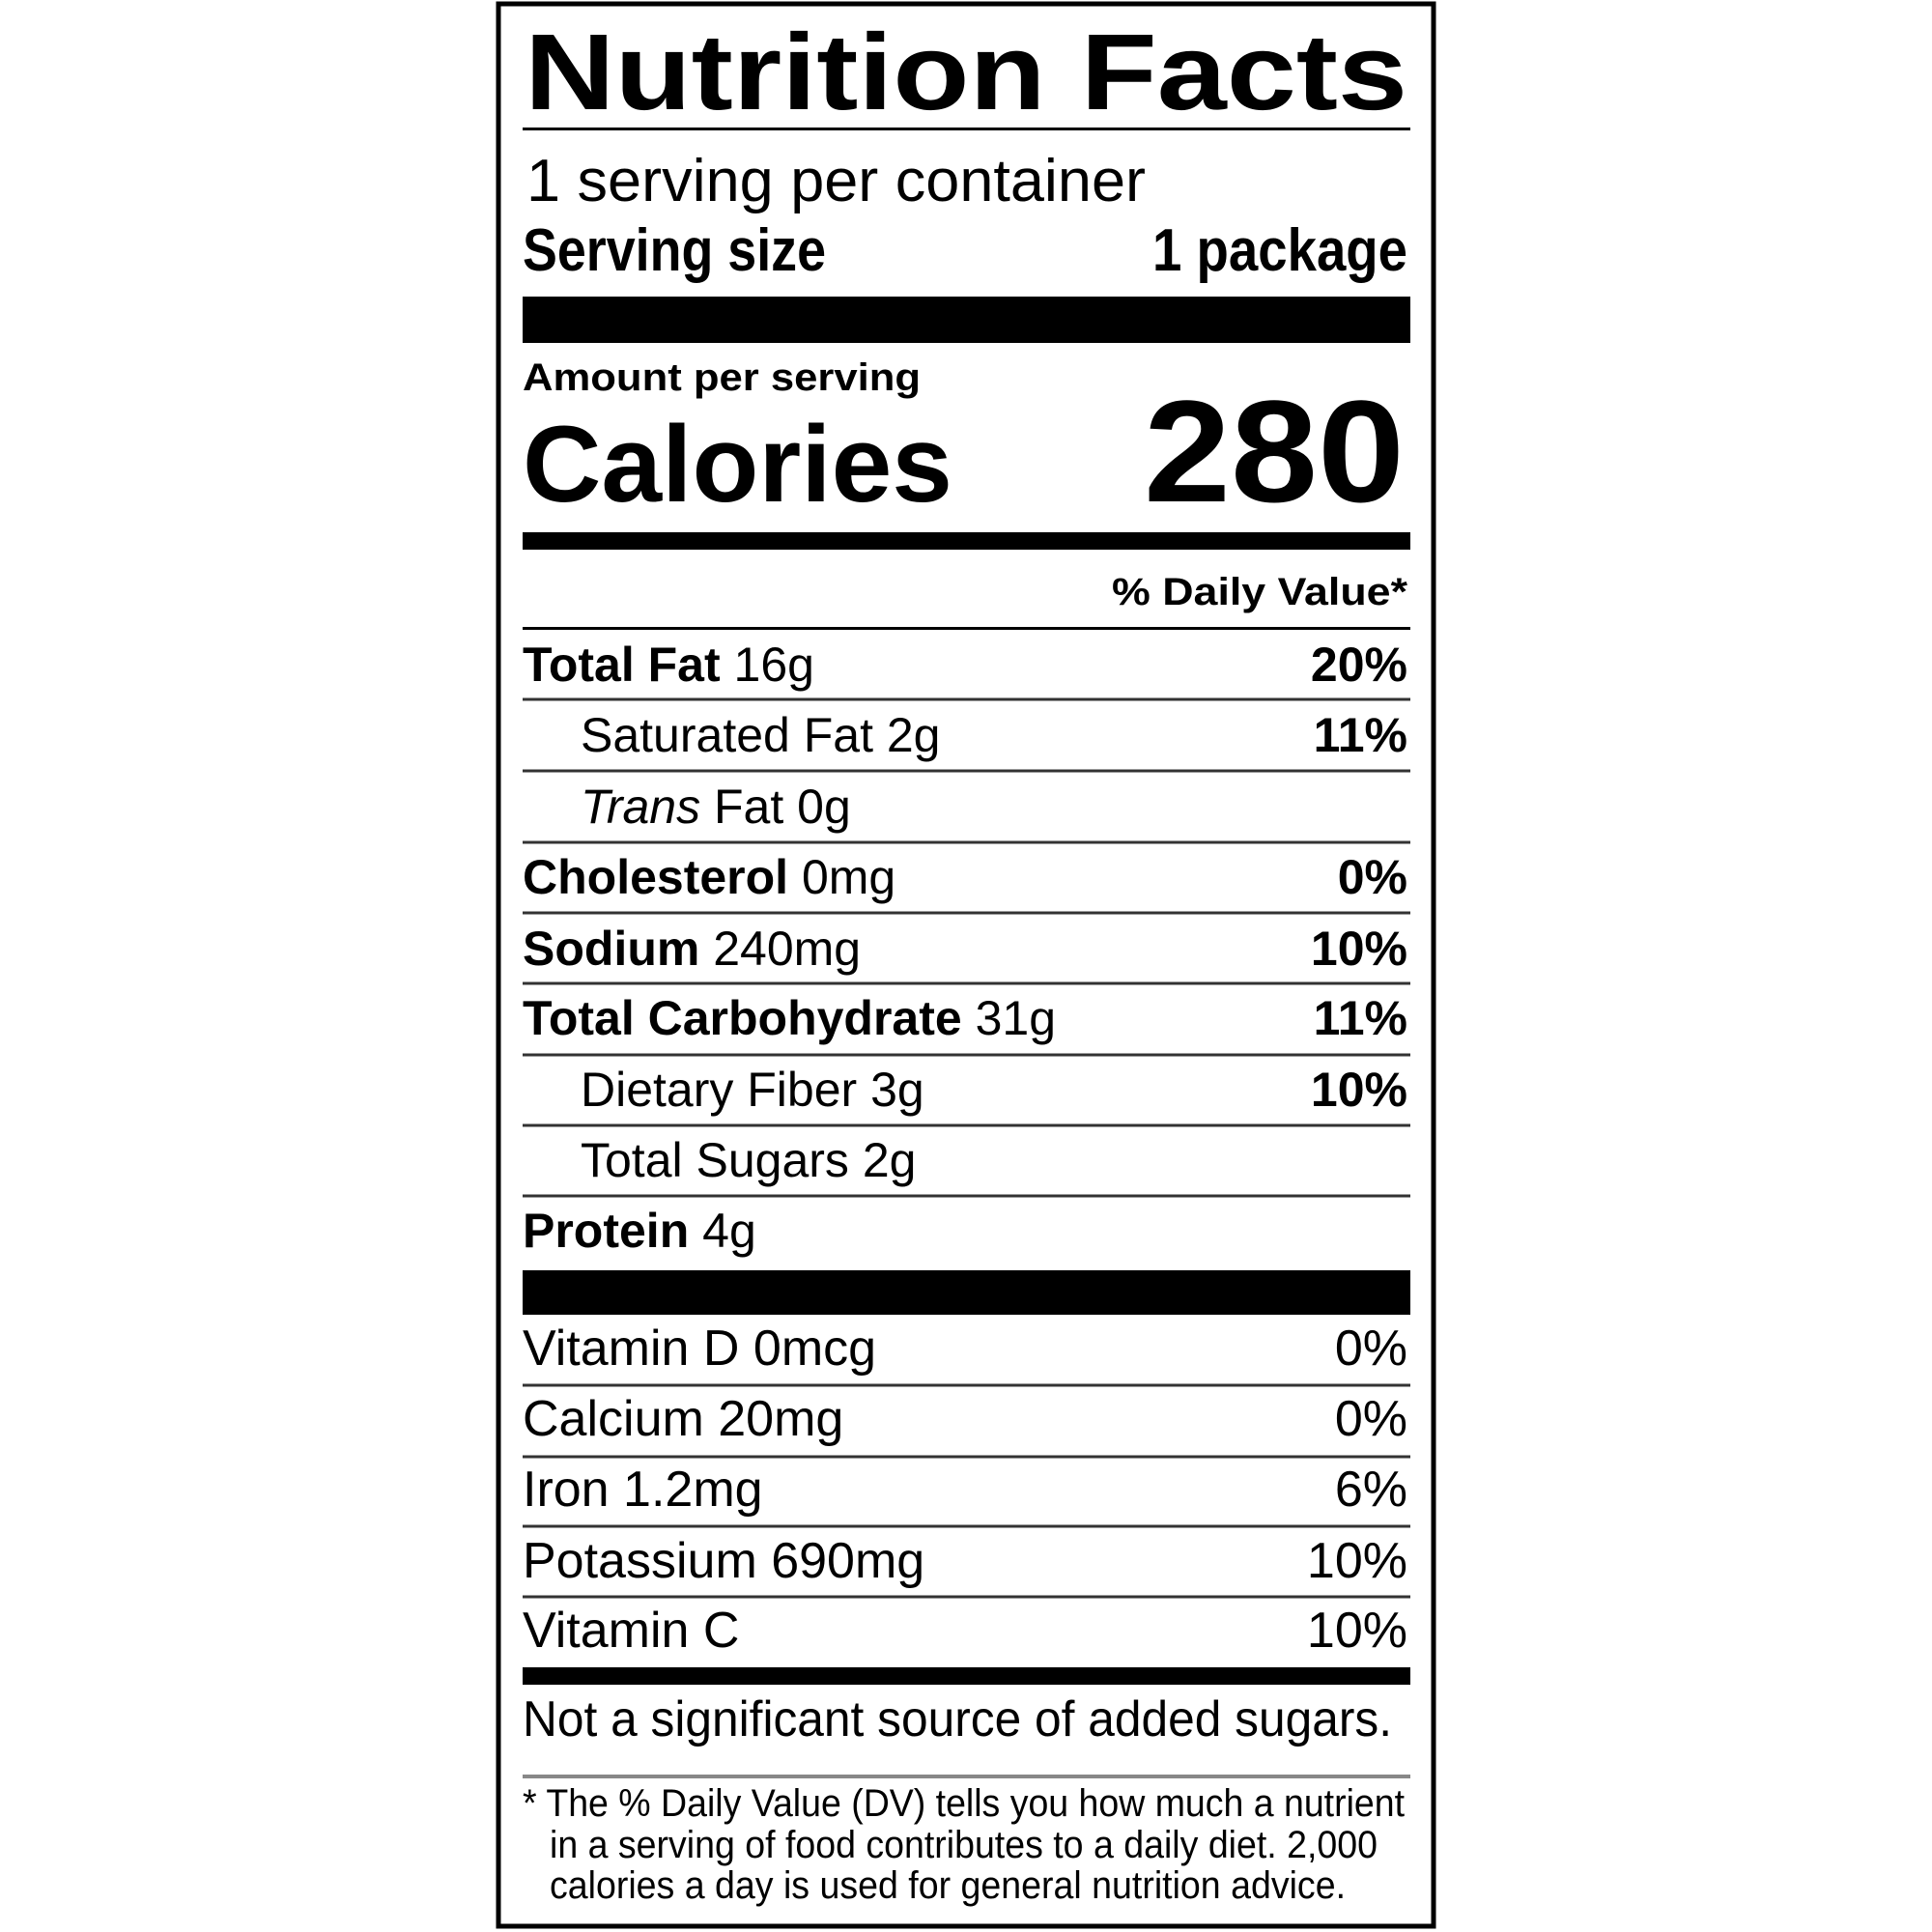 The width and height of the screenshot is (1932, 1932). I want to click on amount-per-serving: Amount per serving, so click(722, 377).